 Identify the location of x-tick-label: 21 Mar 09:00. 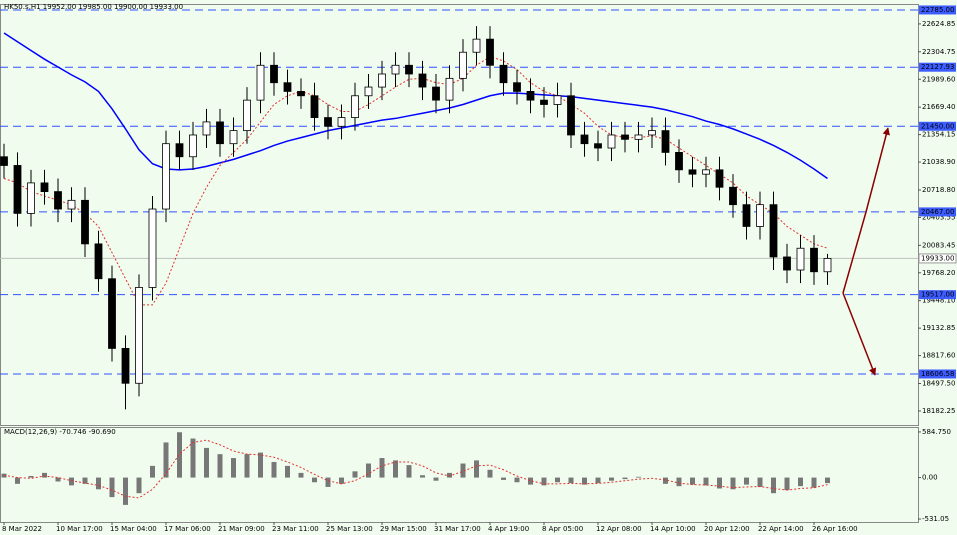
(241, 529).